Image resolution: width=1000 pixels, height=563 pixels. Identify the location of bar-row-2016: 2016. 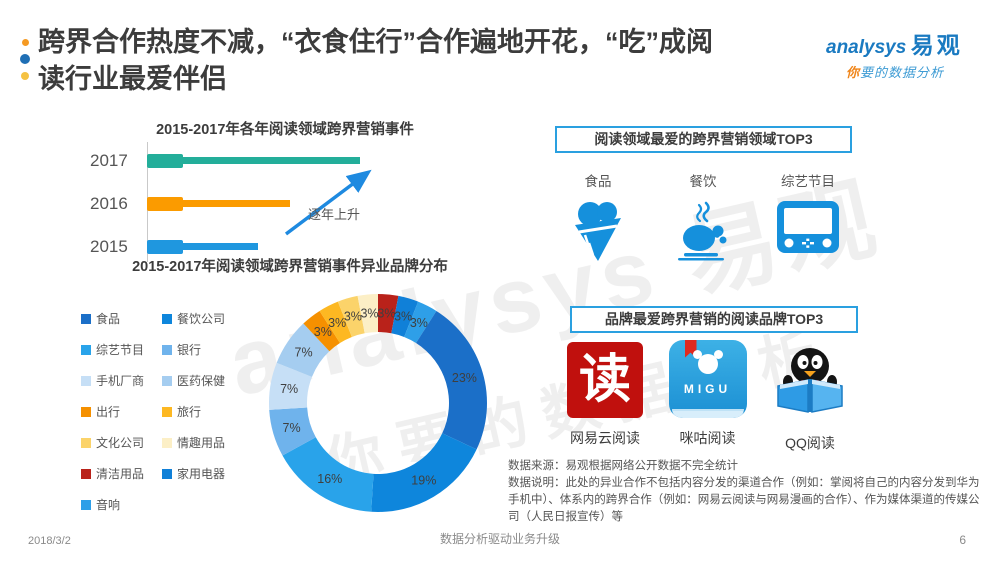
(238, 203).